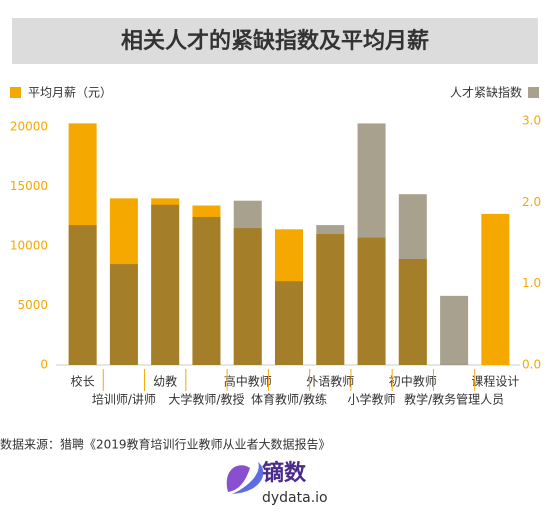  I want to click on y2-tick-label: 3.0, so click(531, 121).